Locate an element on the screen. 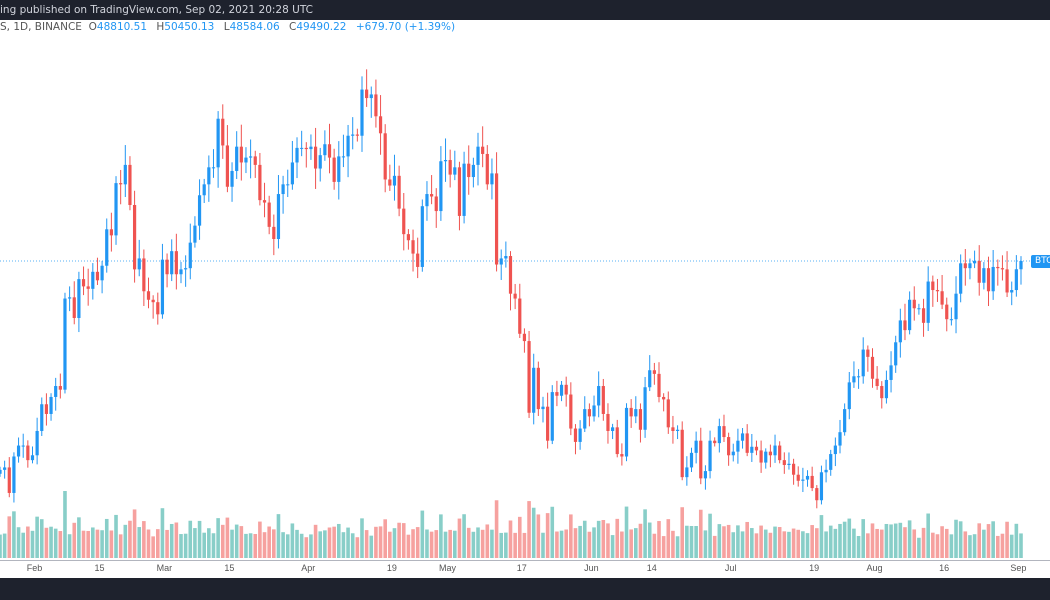 The width and height of the screenshot is (1050, 600). time-axis: Feb 15 Mar 15 Apr 19 May 17 Jun 14 Jul 19 Aug 16 Sep is located at coordinates (525, 569).